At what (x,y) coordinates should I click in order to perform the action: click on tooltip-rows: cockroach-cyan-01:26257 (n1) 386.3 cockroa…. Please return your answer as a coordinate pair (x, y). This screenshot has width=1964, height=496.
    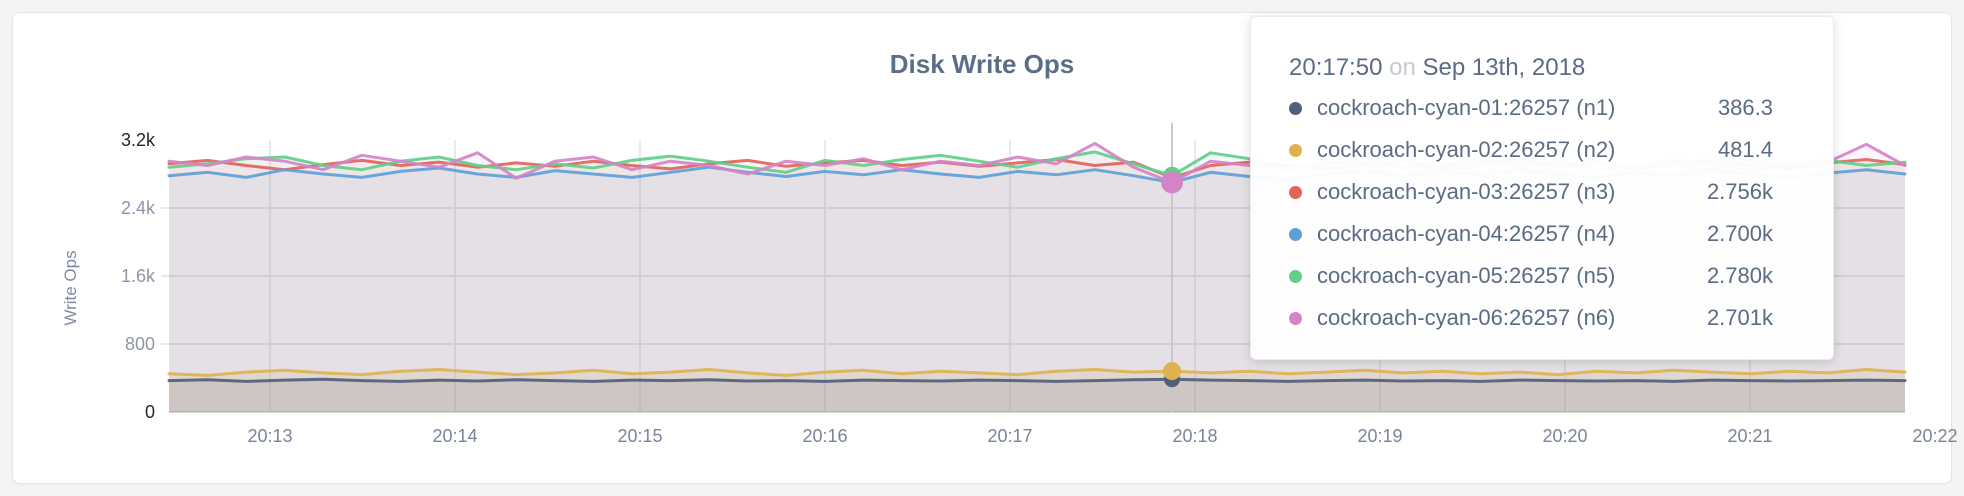
    Looking at the image, I should click on (1531, 213).